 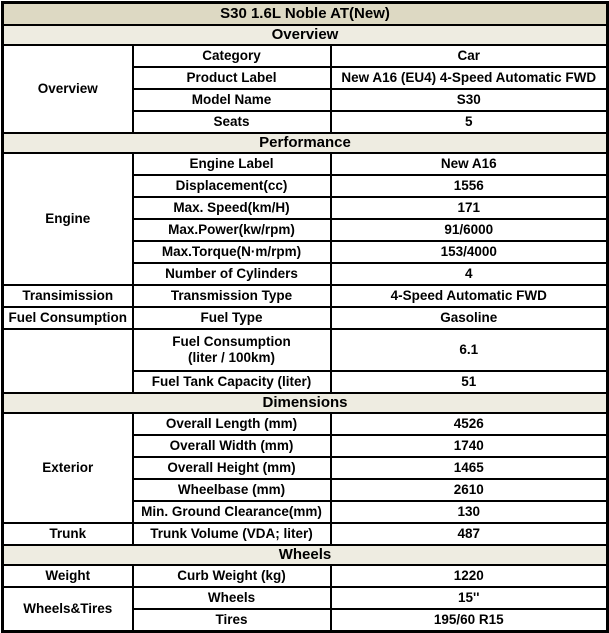 What do you see at coordinates (469, 164) in the screenshot?
I see `spec-value: New A16` at bounding box center [469, 164].